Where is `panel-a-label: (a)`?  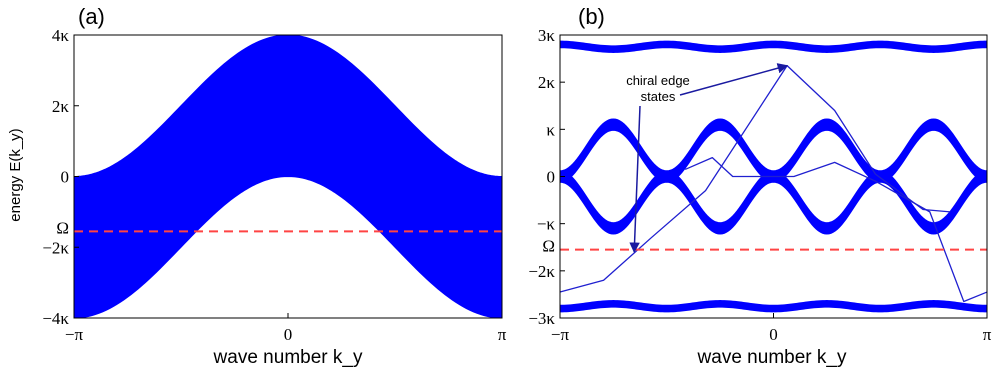 panel-a-label: (a) is located at coordinates (91, 16).